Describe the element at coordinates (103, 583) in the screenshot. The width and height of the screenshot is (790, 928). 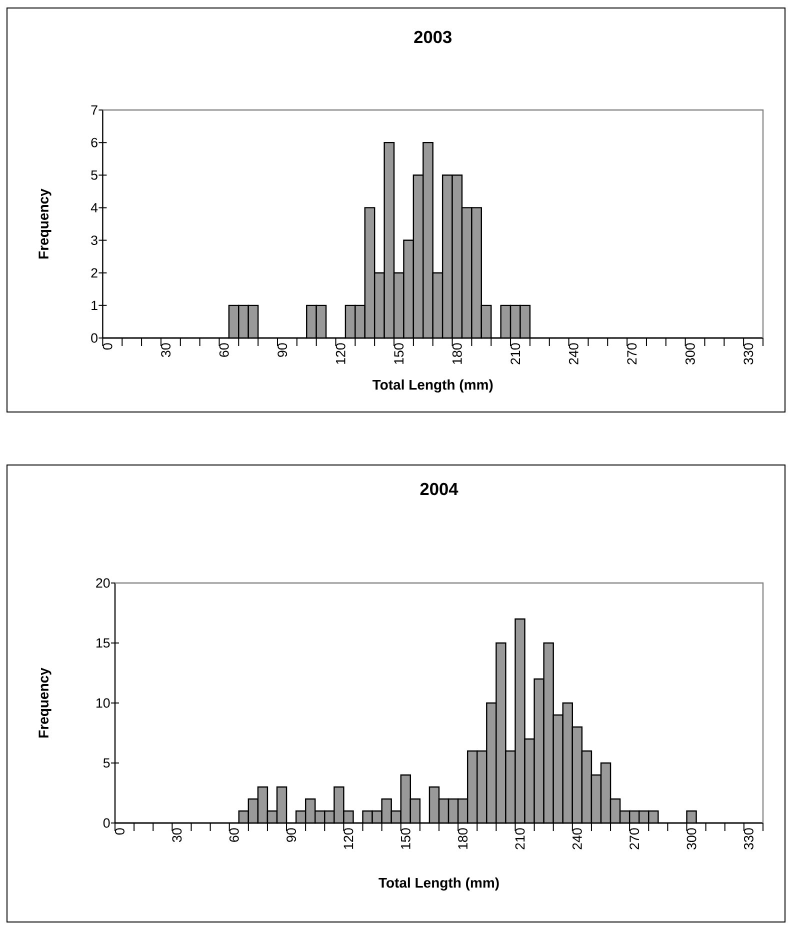
I see `y-tick-label: 20` at that location.